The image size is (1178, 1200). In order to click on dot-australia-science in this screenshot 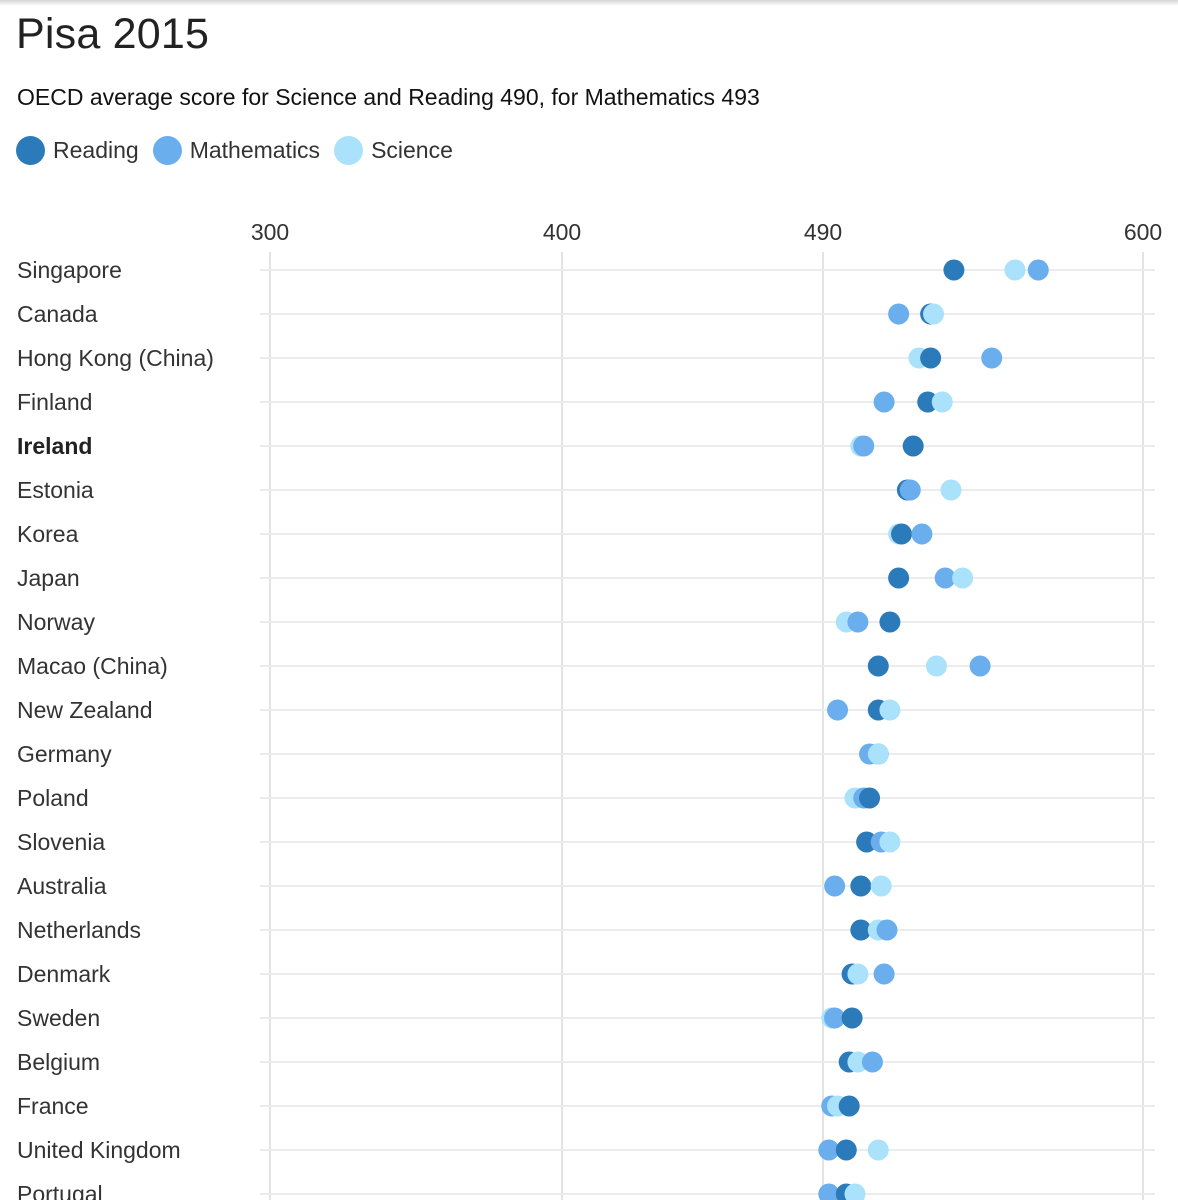, I will do `click(881, 886)`.